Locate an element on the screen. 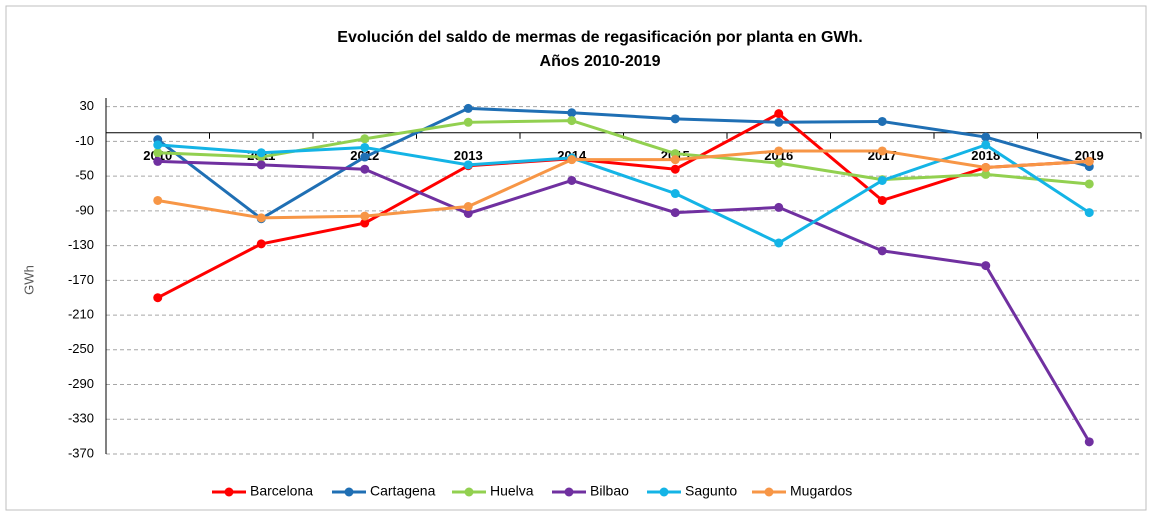 Image resolution: width=1152 pixels, height=521 pixels. legend-label: Bilbao is located at coordinates (609, 491).